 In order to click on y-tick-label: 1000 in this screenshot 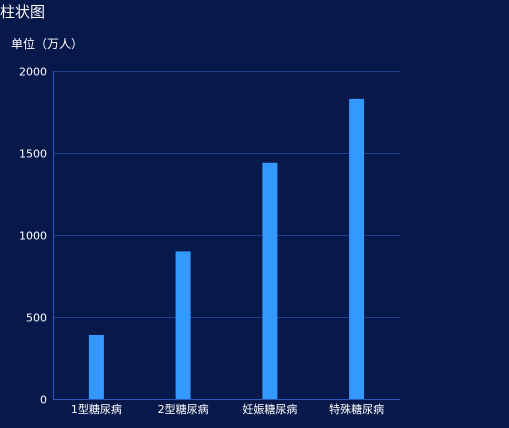, I will do `click(33, 236)`.